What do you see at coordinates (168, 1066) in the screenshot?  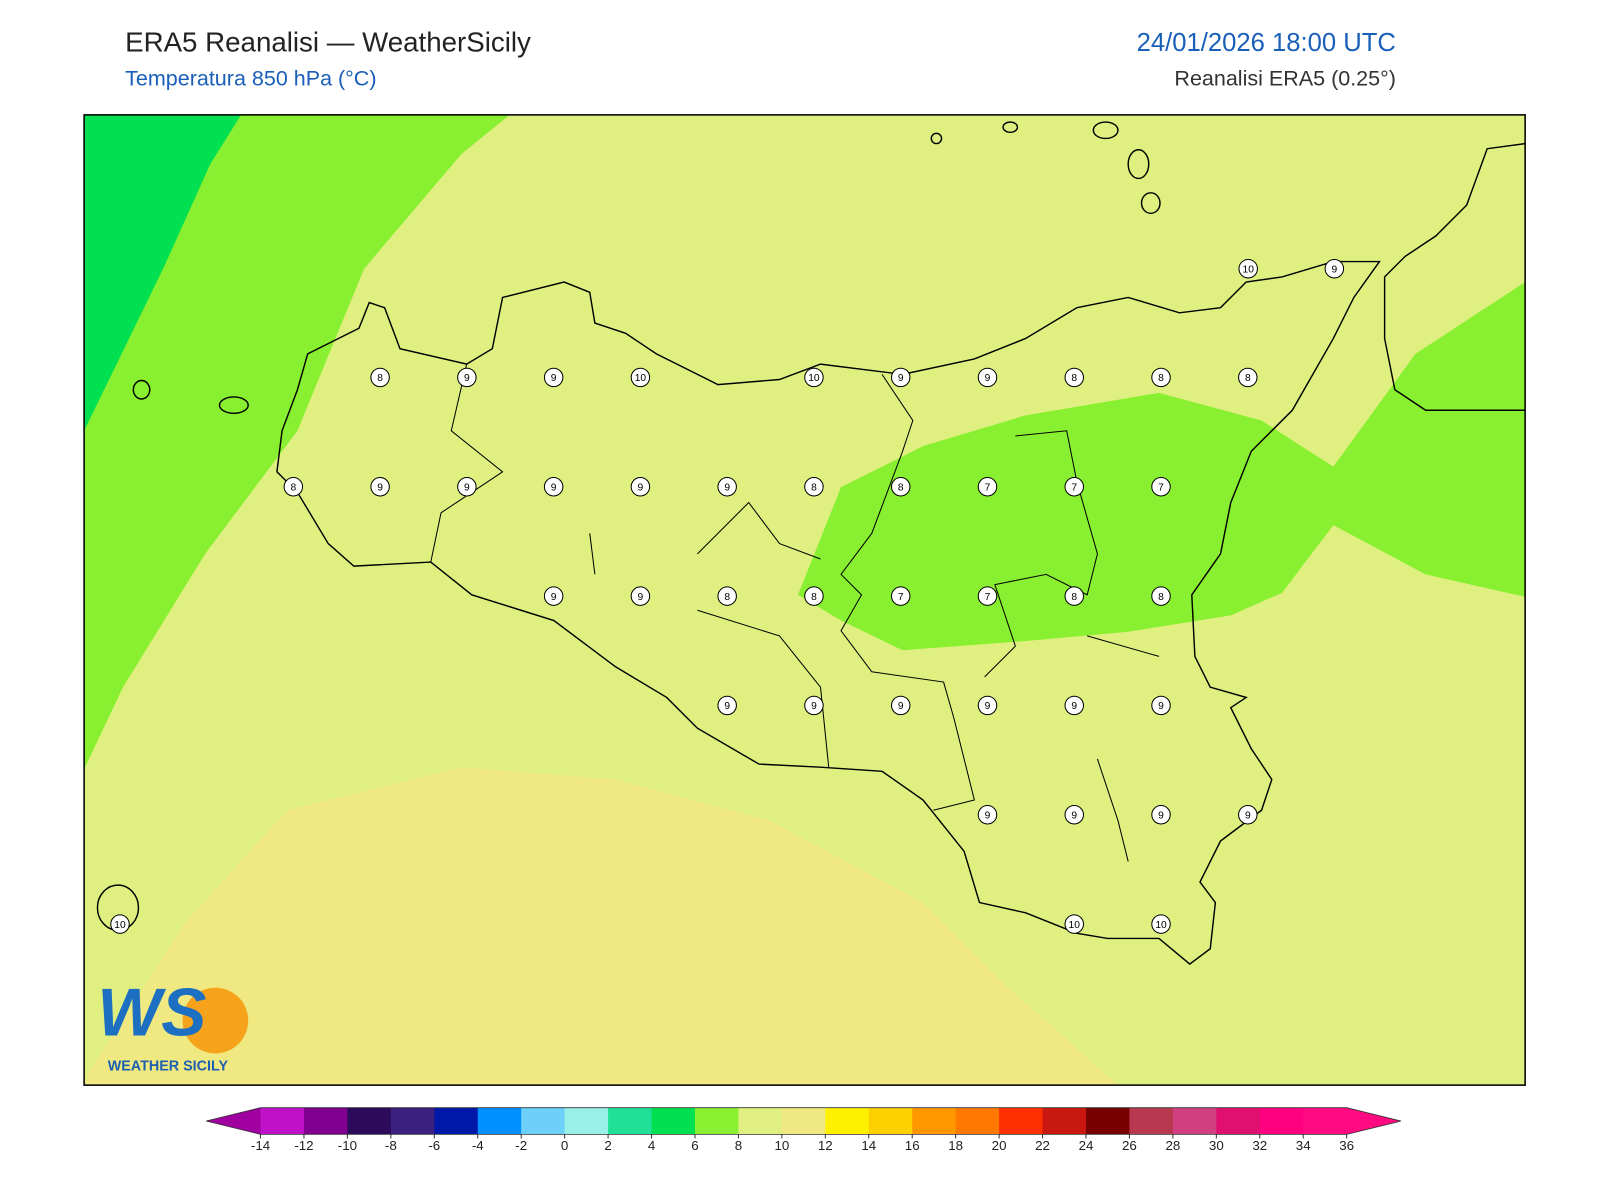 I see `logo-text: WEATHER SICILY` at bounding box center [168, 1066].